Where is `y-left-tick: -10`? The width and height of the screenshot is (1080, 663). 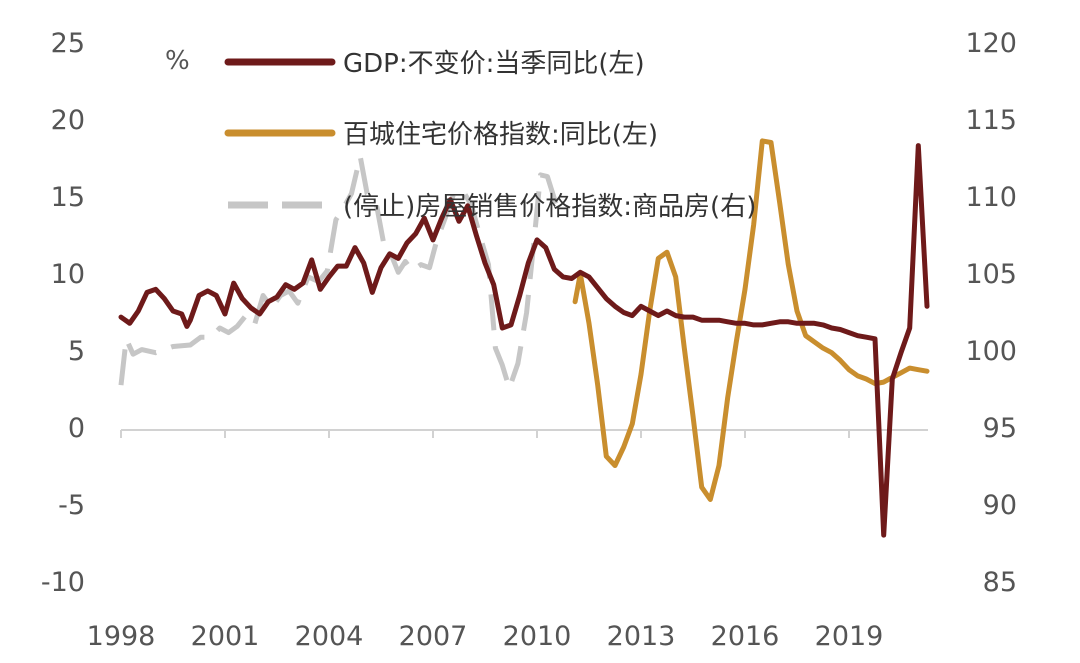 y-left-tick: -10 is located at coordinates (63, 582).